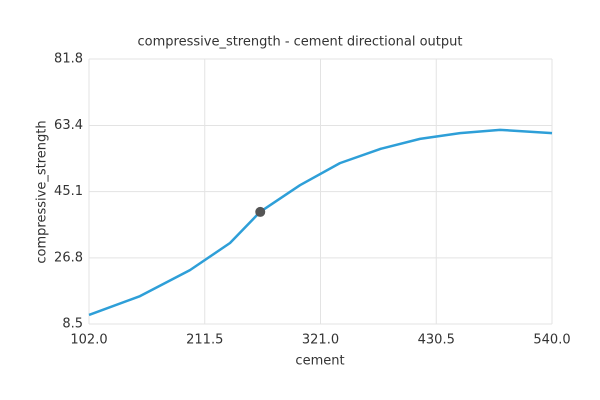  What do you see at coordinates (88, 340) in the screenshot?
I see `x-tick-label: 102.0` at bounding box center [88, 340].